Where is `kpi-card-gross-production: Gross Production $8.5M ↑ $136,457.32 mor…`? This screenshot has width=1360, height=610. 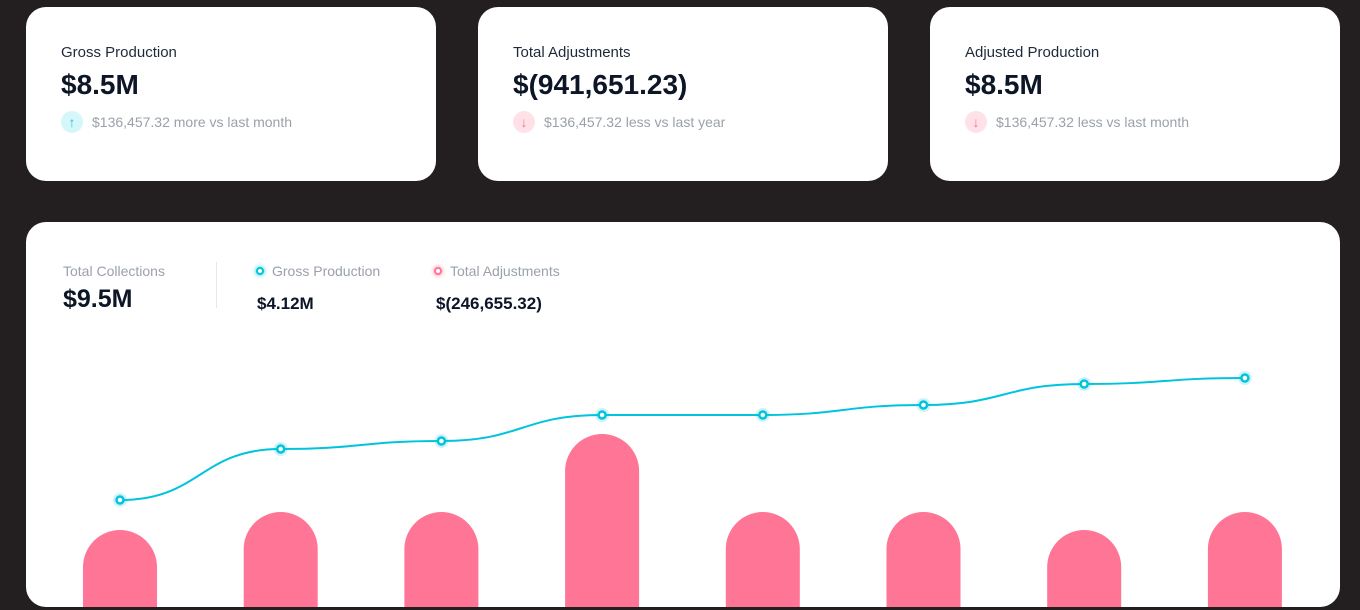
kpi-card-gross-production: Gross Production $8.5M ↑ $136,457.32 mor… is located at coordinates (231, 94).